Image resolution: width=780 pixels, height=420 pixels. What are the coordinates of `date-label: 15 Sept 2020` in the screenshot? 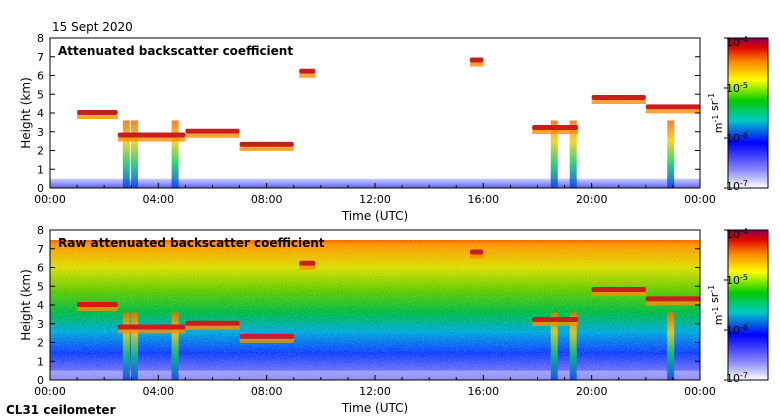 It's located at (92, 27).